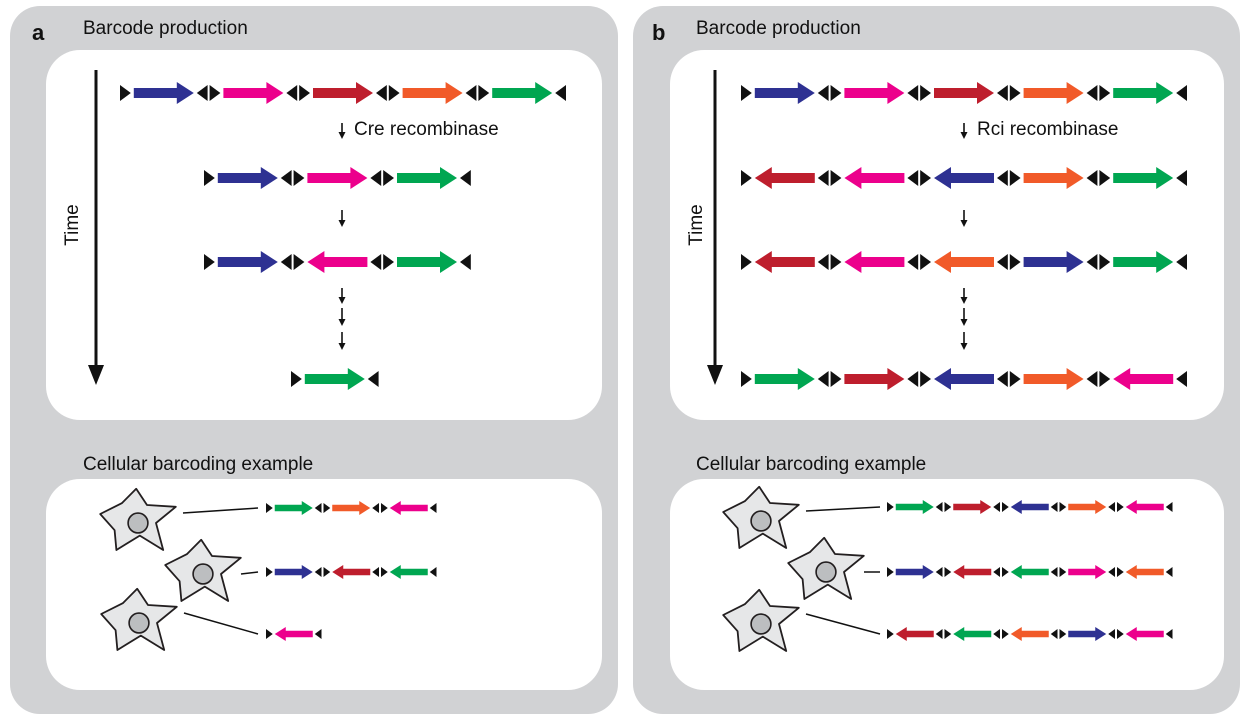  I want to click on panel-a-recombinase-label: Cre recombinase, so click(426, 129).